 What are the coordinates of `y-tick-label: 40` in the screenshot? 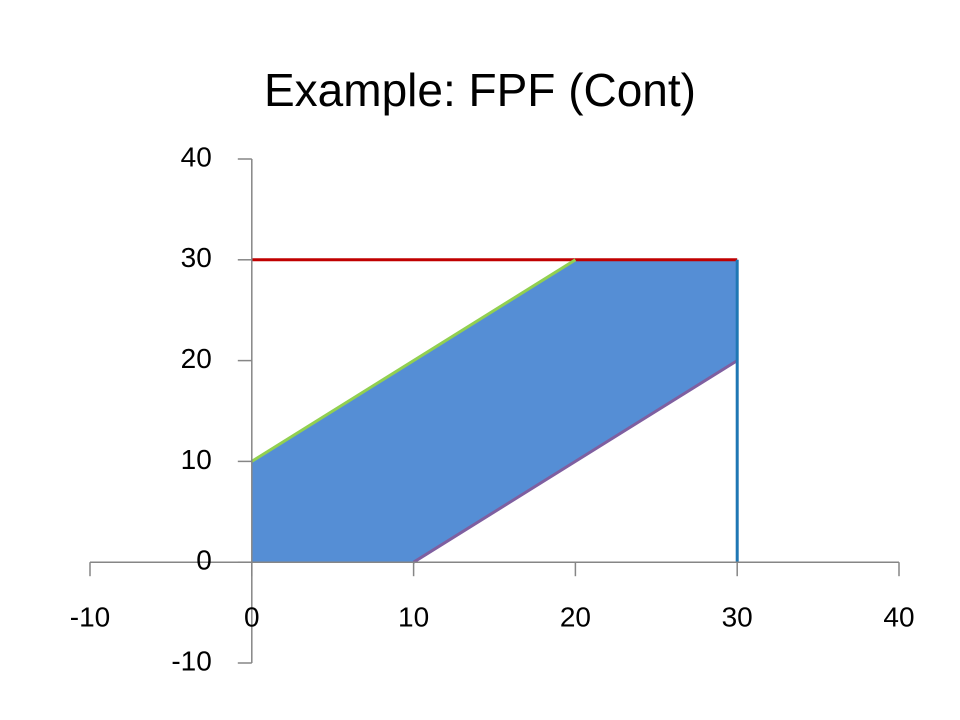 It's located at (196, 156).